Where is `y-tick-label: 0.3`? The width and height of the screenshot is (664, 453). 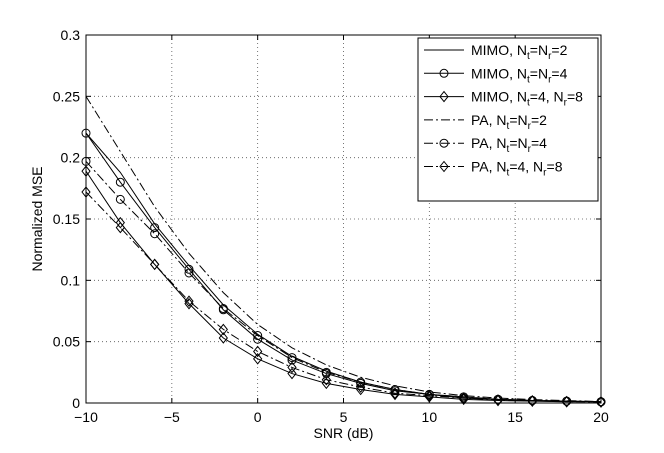 y-tick-label: 0.3 is located at coordinates (71, 35).